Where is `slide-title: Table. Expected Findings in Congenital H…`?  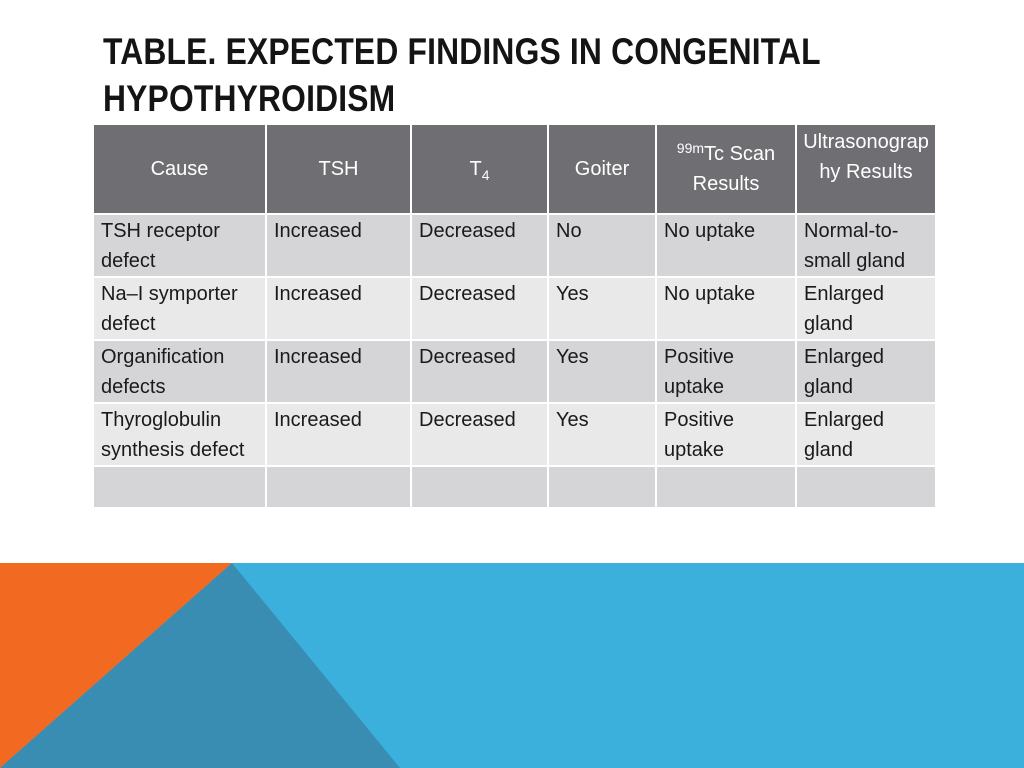
slide-title: Table. Expected Findings in Congenital H… is located at coordinates (462, 75).